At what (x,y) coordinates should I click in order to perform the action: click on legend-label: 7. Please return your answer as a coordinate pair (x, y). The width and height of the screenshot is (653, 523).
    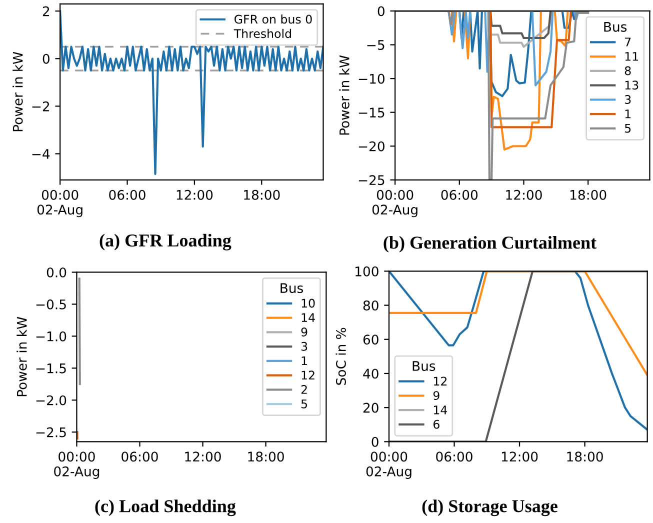
    Looking at the image, I should click on (628, 42).